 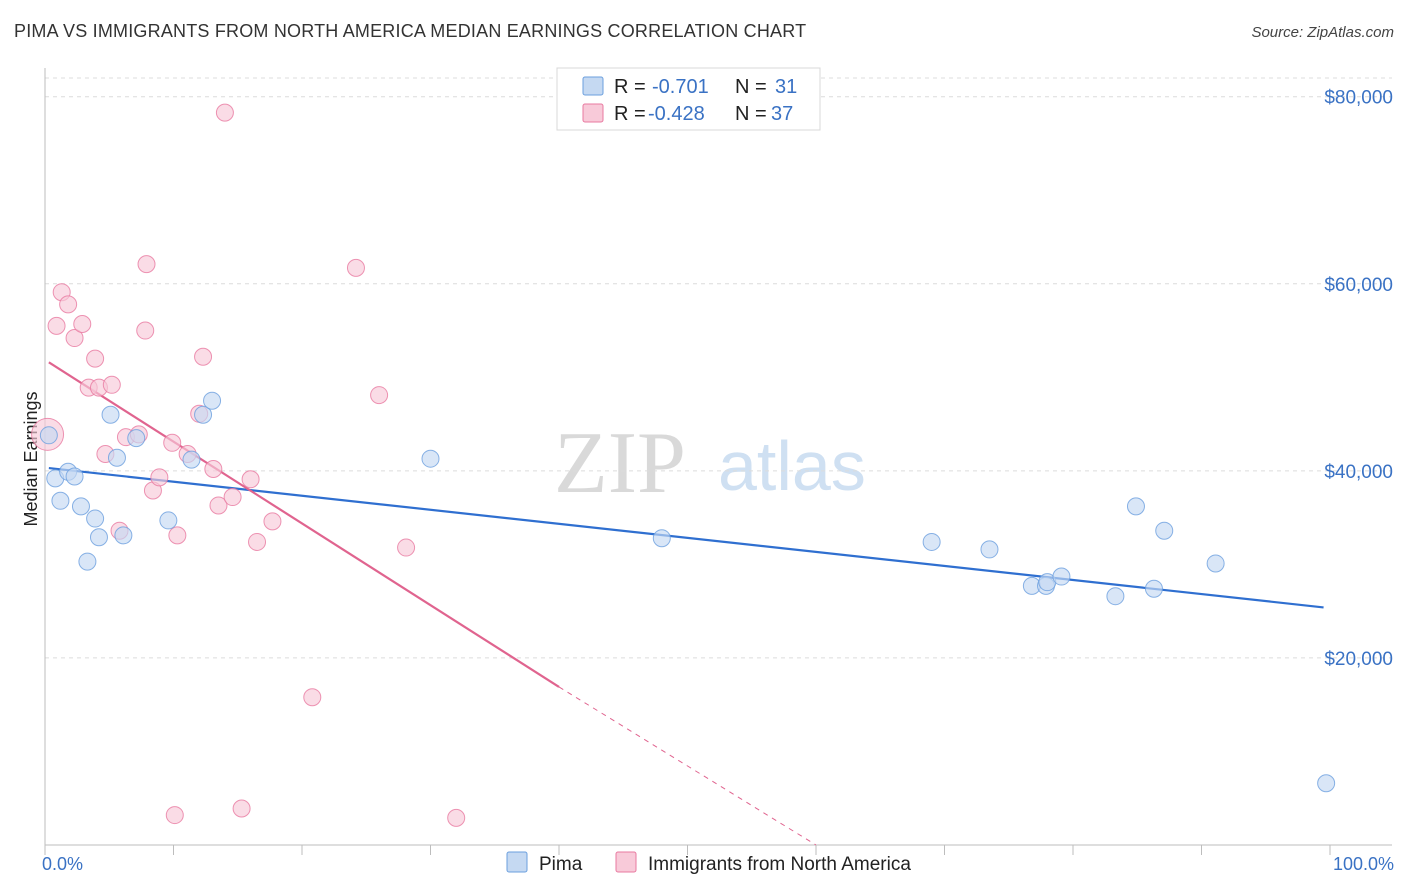 What do you see at coordinates (688, 99) in the screenshot?
I see `correlation-legend: R = -0.701 N = 31 R = -0.428 N = 37` at bounding box center [688, 99].